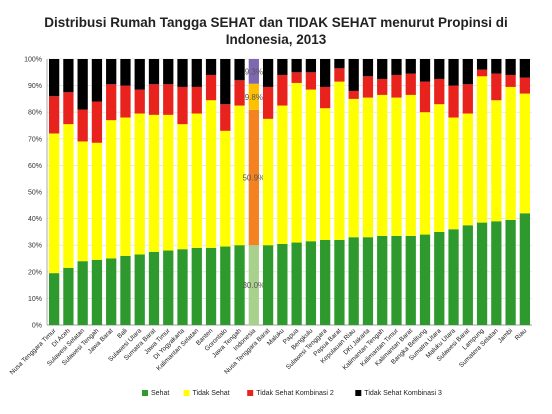 Image resolution: width=552 pixels, height=414 pixels. I want to click on chart-title-line-2: Indonesia, 2013, so click(276, 39).